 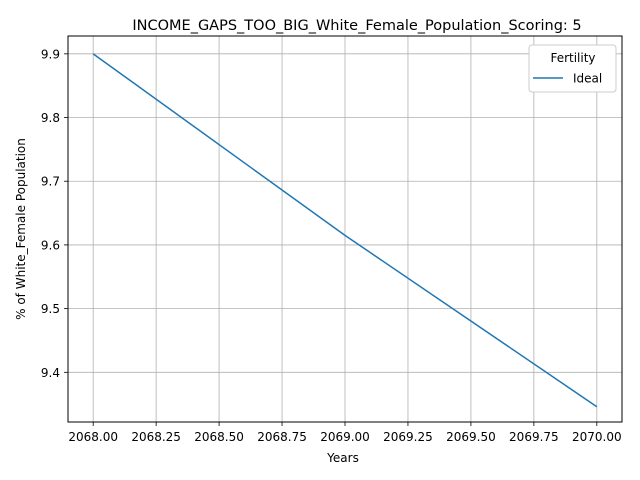 What do you see at coordinates (219, 437) in the screenshot?
I see `x-tick-label: 2068.50` at bounding box center [219, 437].